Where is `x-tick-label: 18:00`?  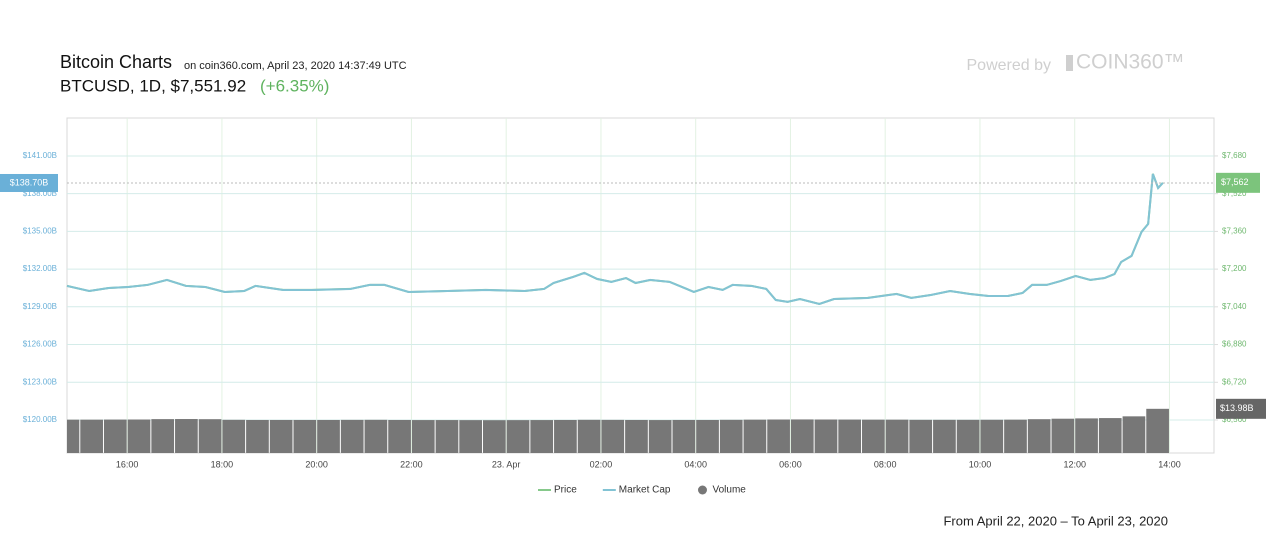
x-tick-label: 18:00 is located at coordinates (222, 464).